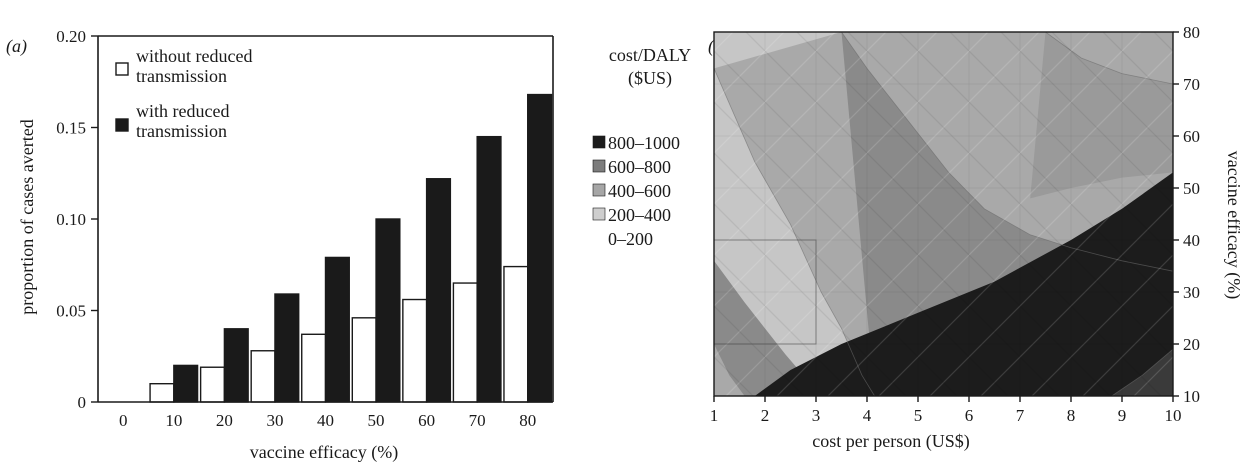 Image resolution: width=1240 pixels, height=466 pixels. I want to click on legend-label-800–1000: 800–1000, so click(644, 143).